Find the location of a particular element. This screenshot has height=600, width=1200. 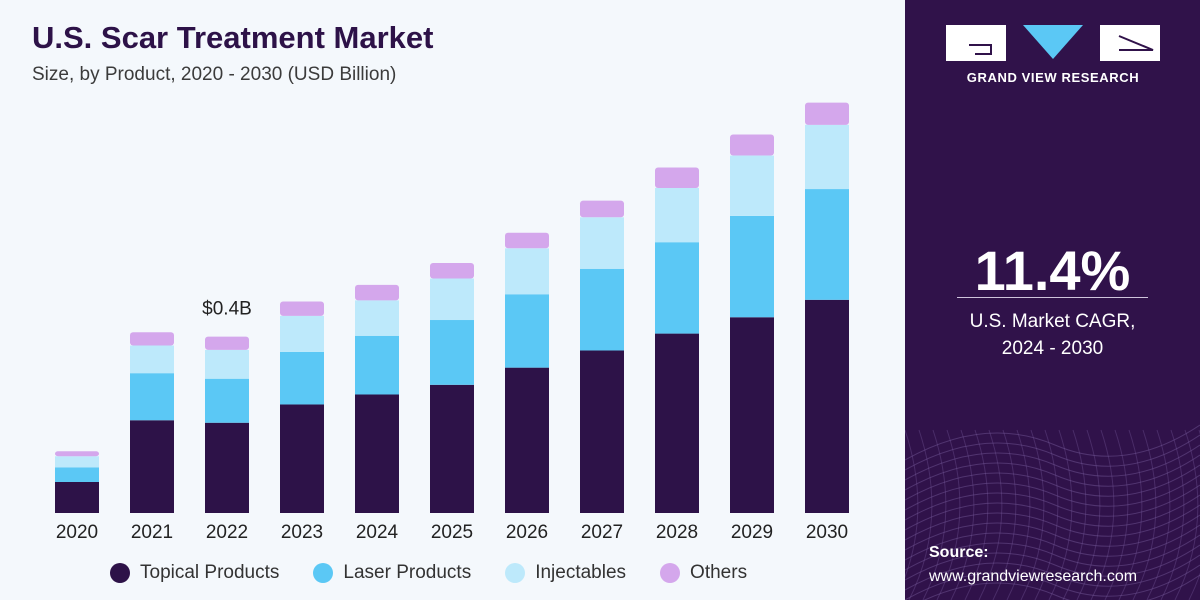

bar-injectables-2030 is located at coordinates (827, 157).